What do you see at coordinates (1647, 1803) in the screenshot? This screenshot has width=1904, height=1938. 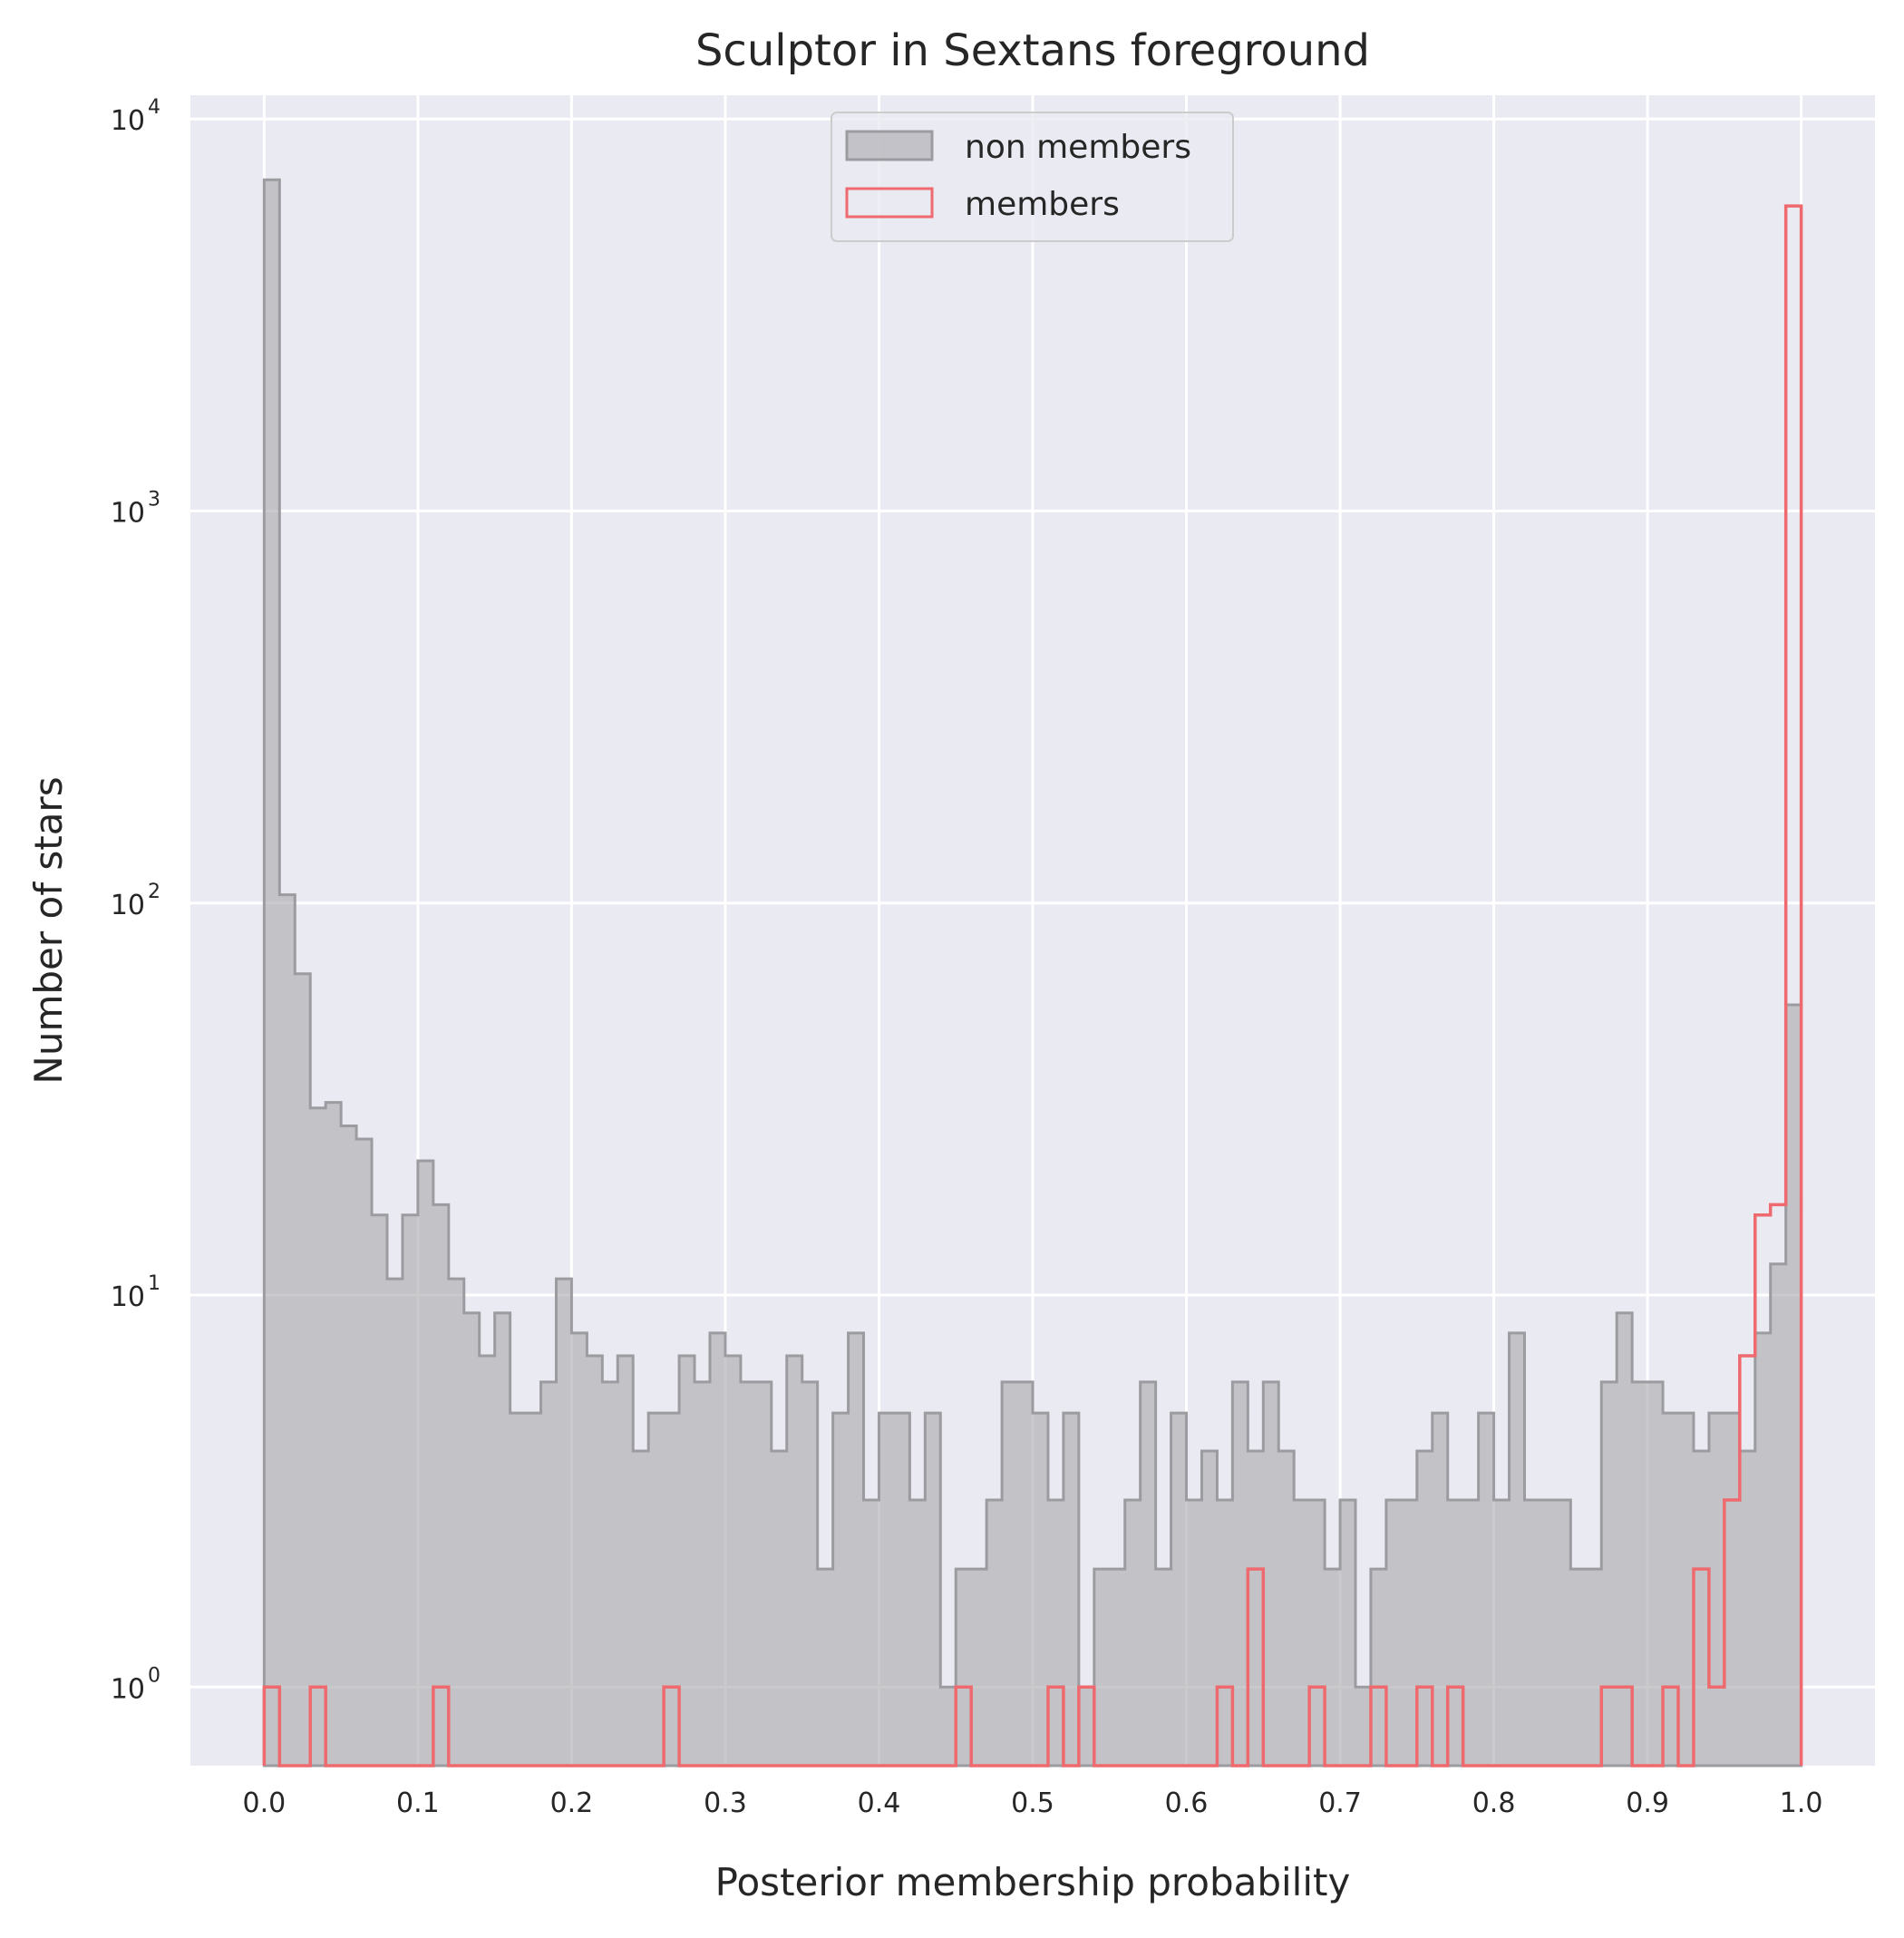 I see `x-tick-label: 0.9` at bounding box center [1647, 1803].